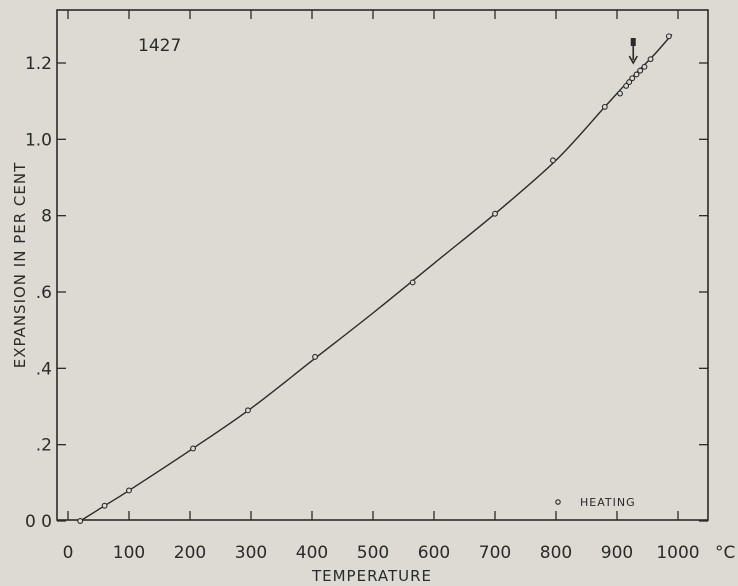 This screenshot has width=738, height=586. What do you see at coordinates (312, 553) in the screenshot?
I see `x-tick-label: 400` at bounding box center [312, 553].